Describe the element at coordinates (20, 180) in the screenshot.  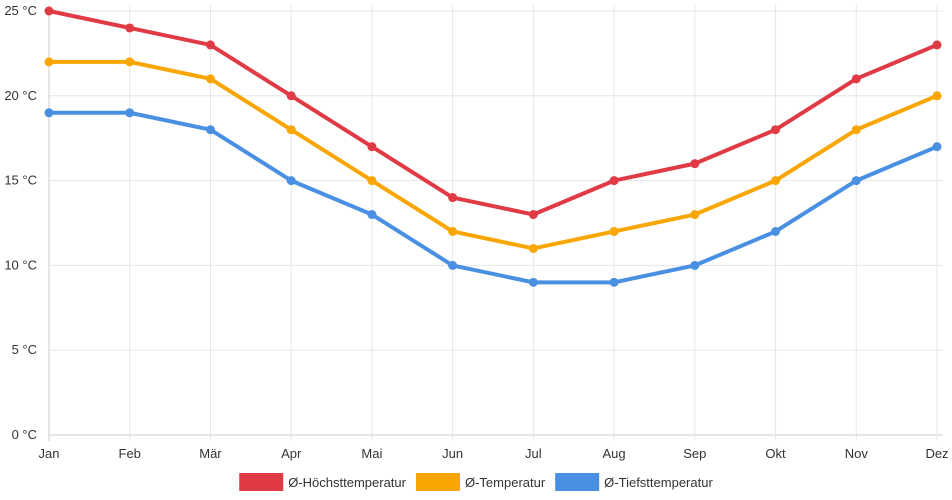
I see `y-tick-label: 15 °C` at that location.